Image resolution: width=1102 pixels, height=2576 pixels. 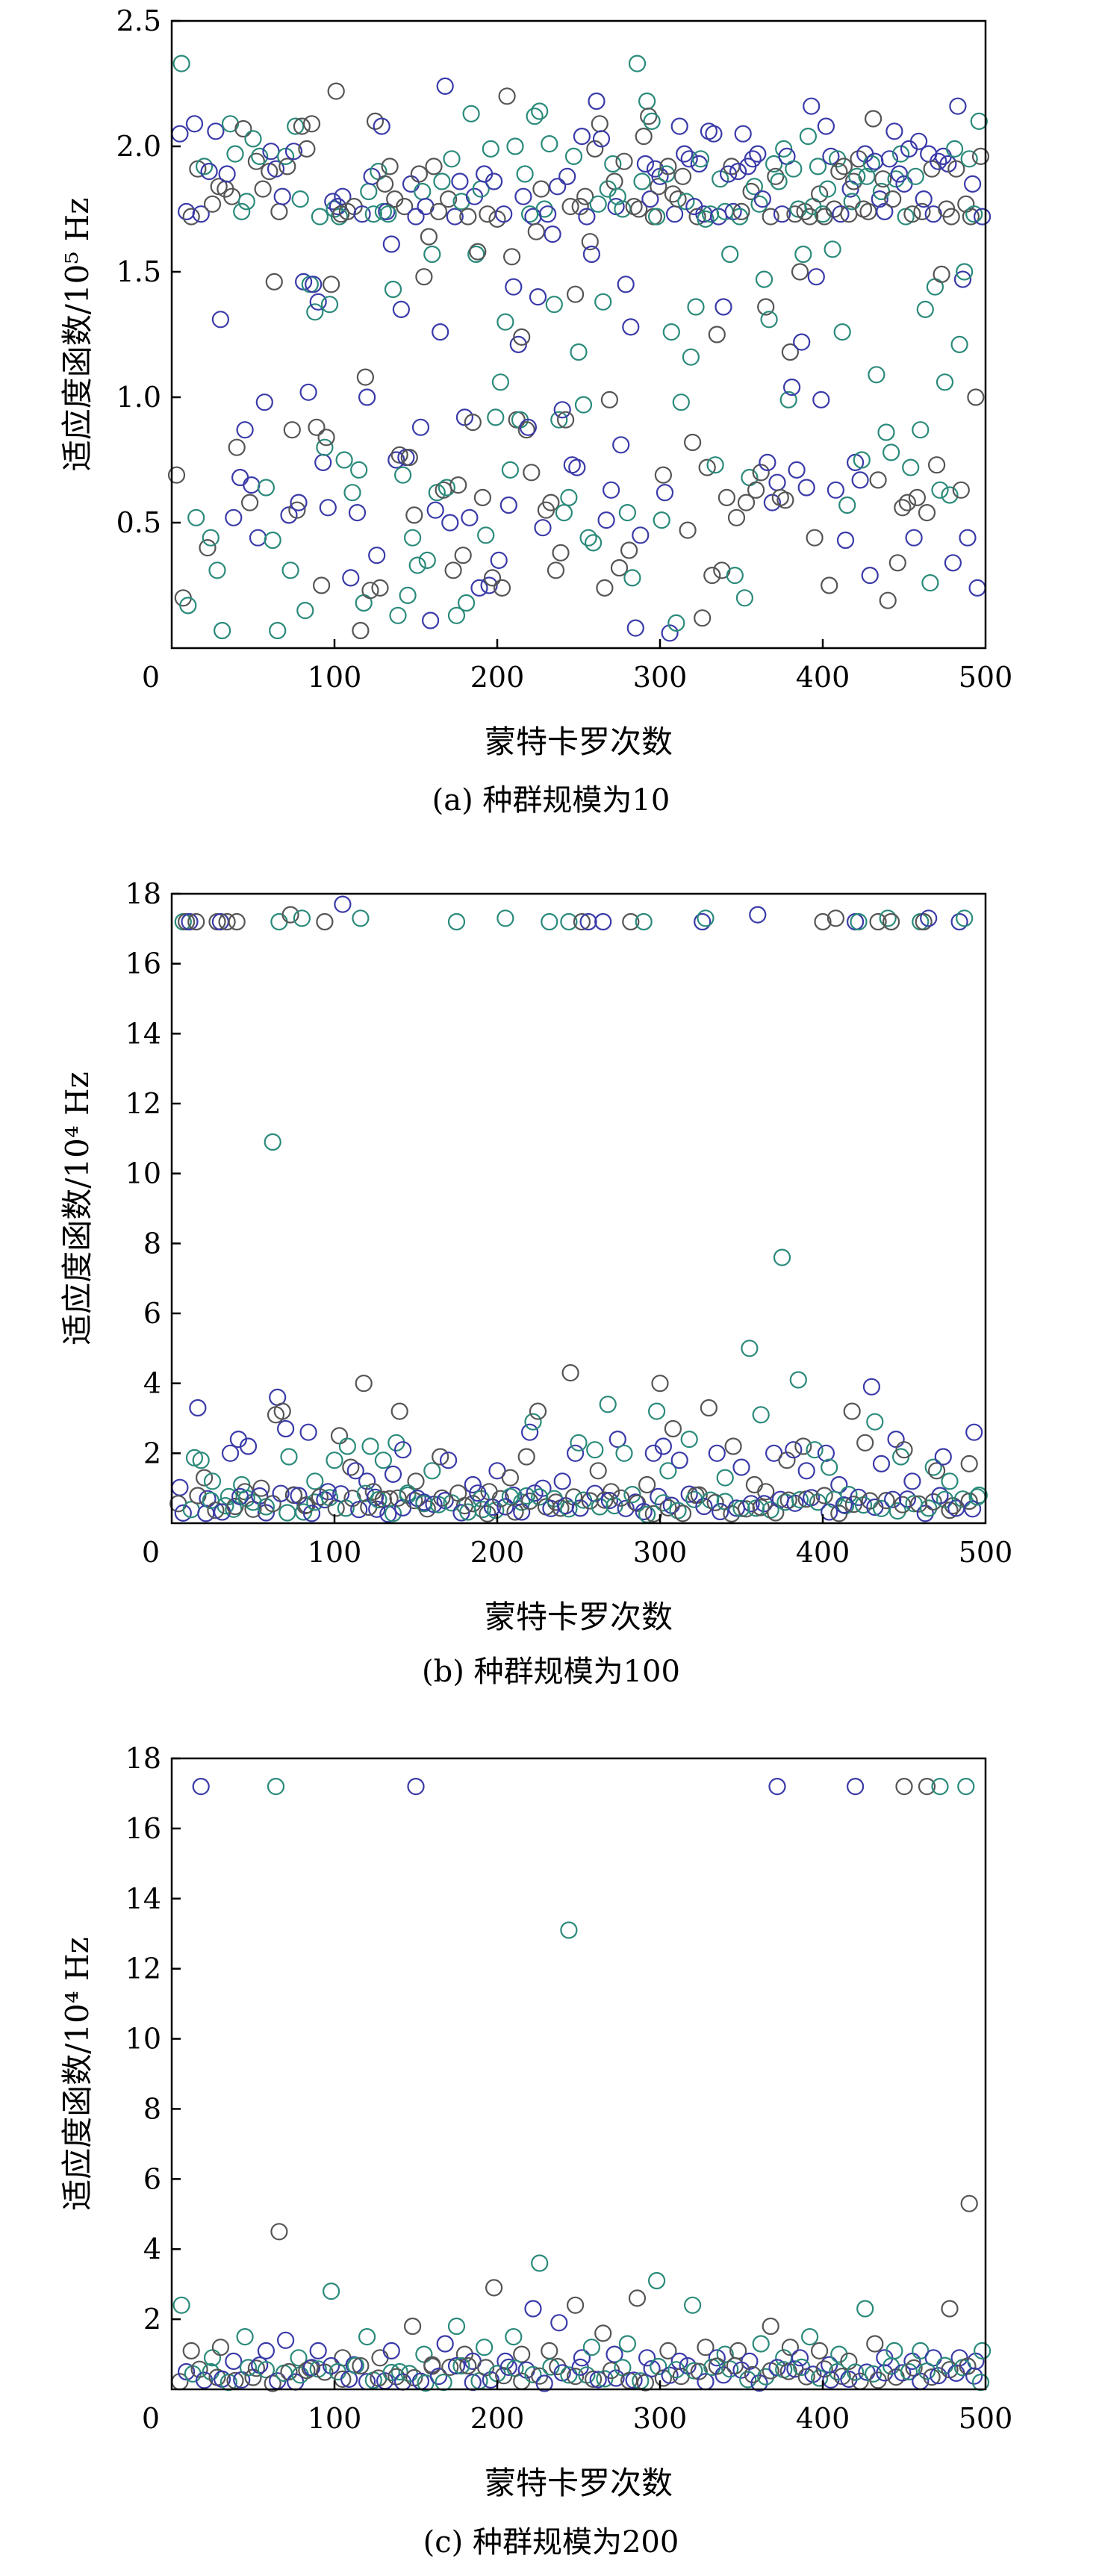 I want to click on panel-caption: (b) 种群规模为100, so click(x=551, y=1672).